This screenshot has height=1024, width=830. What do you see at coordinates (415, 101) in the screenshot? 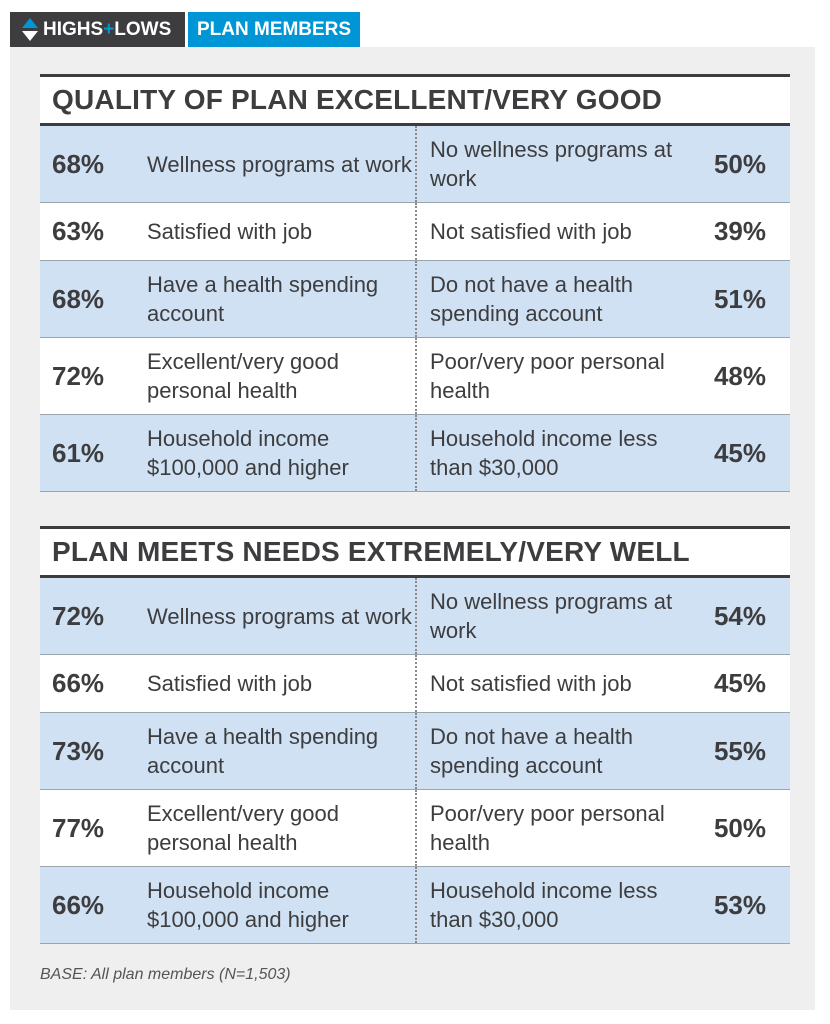
I see `table-title: QUALITY OF PLAN EXCELLENT/VERY GOOD` at bounding box center [415, 101].